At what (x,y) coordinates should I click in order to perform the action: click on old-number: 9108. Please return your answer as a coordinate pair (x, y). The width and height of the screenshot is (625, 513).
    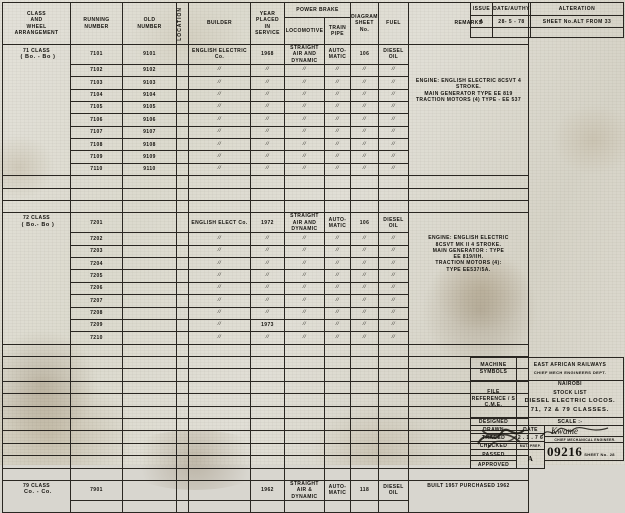
    Looking at the image, I should click on (149, 145).